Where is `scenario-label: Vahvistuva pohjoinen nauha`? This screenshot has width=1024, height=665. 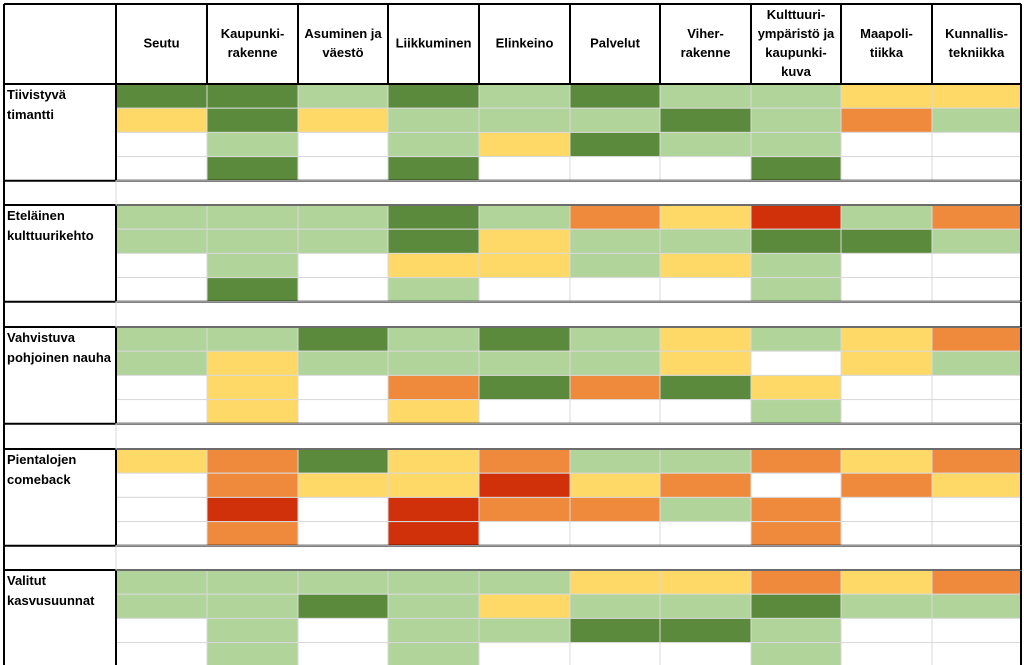 scenario-label: Vahvistuva pohjoinen nauha is located at coordinates (59, 347).